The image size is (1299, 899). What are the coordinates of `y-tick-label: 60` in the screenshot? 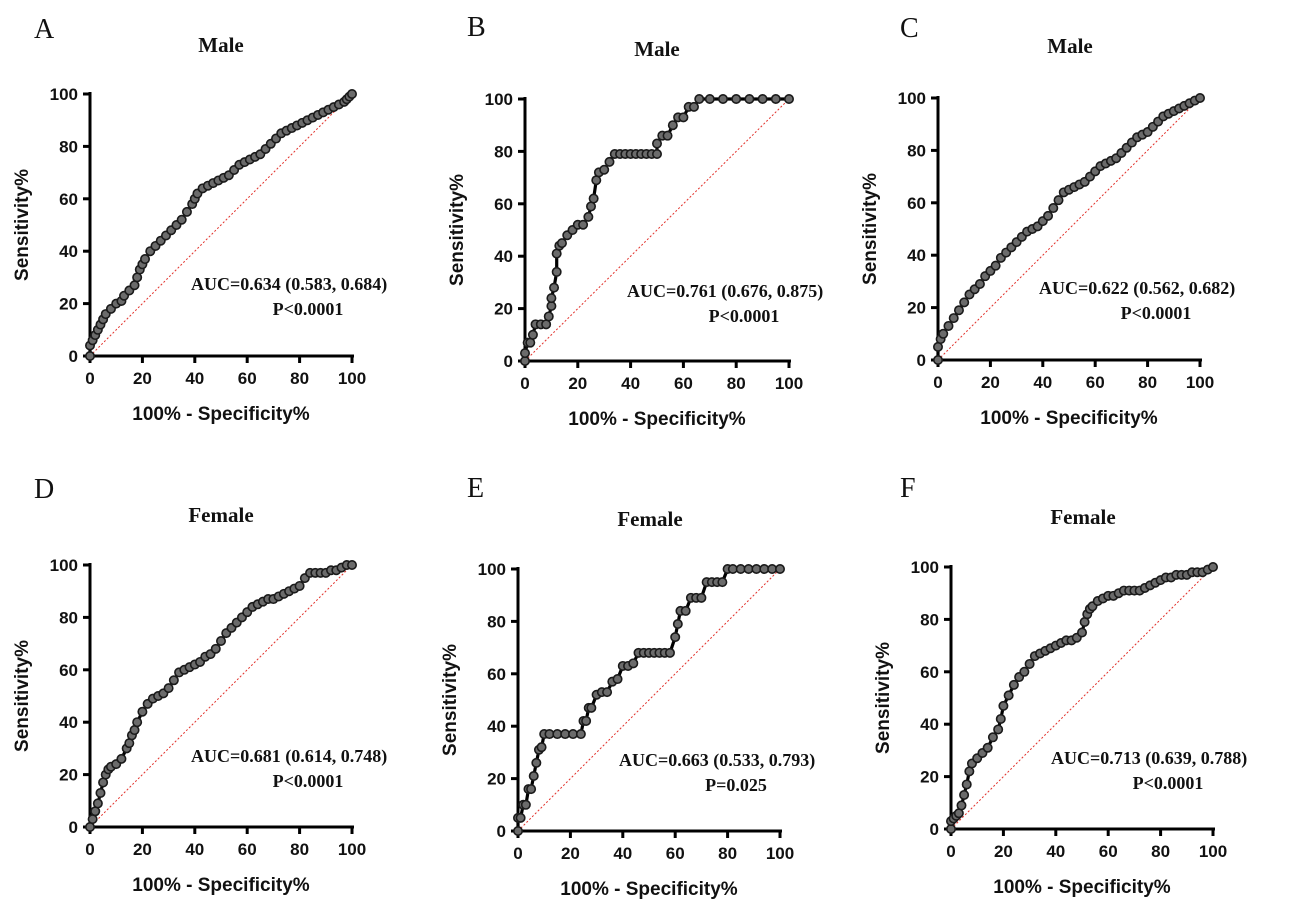 It's located at (68, 199).